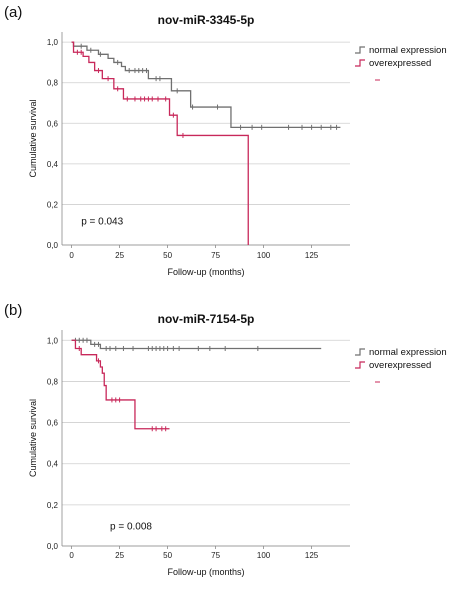  Describe the element at coordinates (206, 20) in the screenshot. I see `chart-title: nov-miR-3345-5p` at that location.